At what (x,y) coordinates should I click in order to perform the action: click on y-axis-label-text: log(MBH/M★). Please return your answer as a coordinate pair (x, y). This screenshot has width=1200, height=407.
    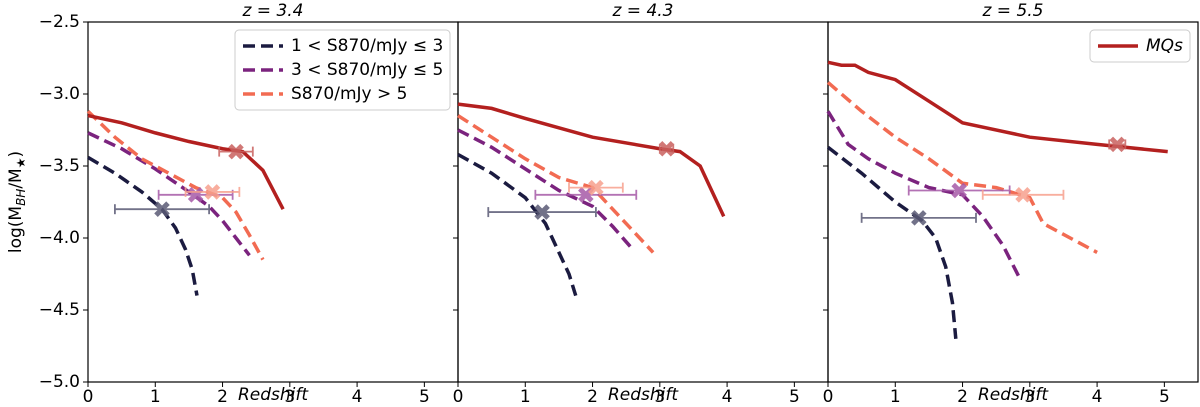
    Looking at the image, I should click on (17, 202).